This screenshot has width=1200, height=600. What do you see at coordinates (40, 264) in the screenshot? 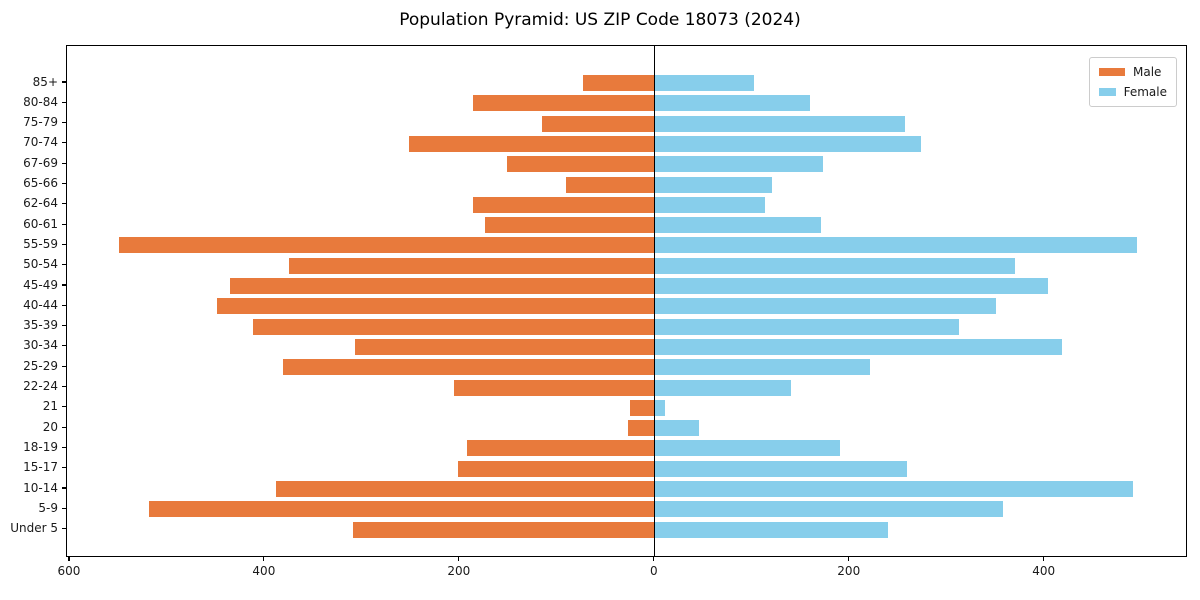
I see `y-axis-label: 50-54` at bounding box center [40, 264].